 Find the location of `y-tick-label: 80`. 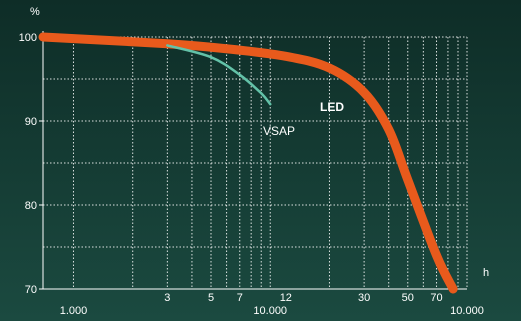

y-tick-label: 80 is located at coordinates (31, 206).